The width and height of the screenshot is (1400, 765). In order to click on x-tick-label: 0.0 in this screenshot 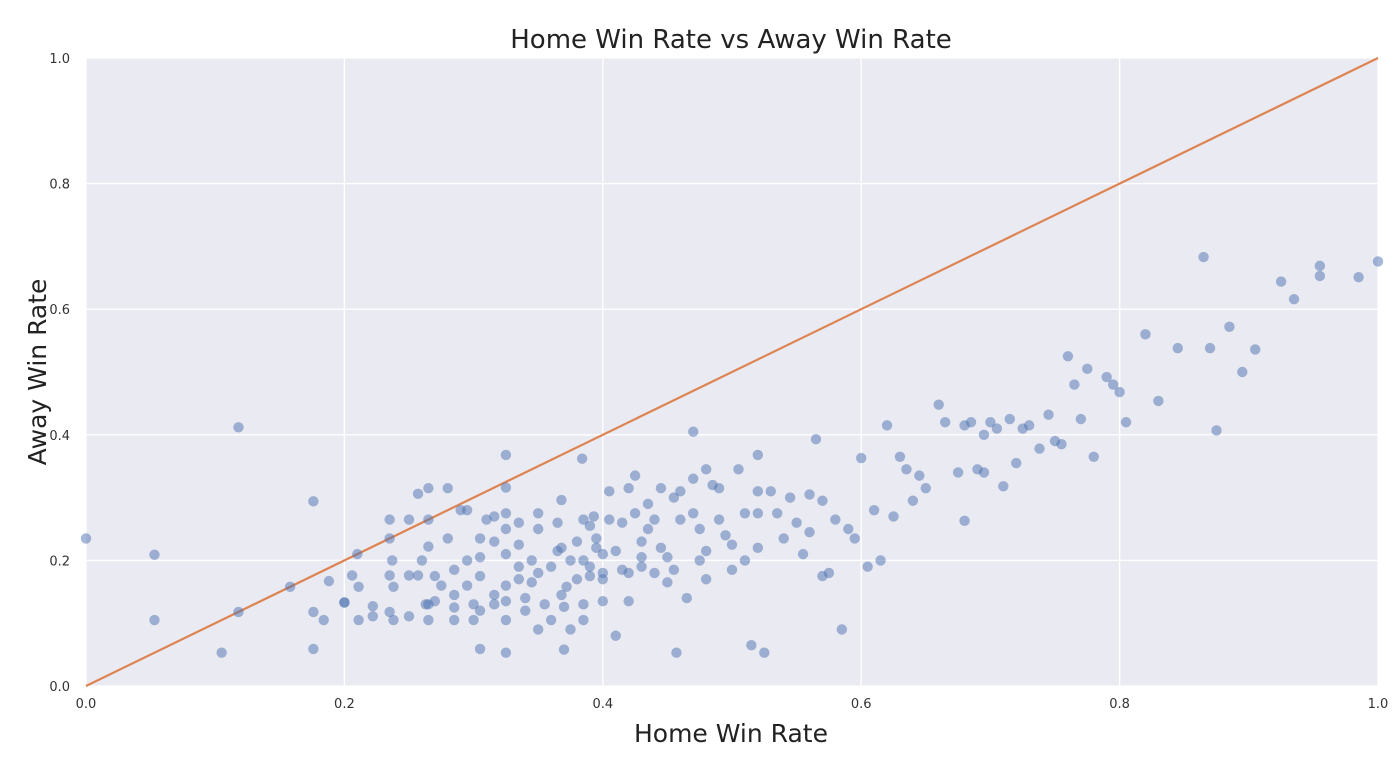, I will do `click(86, 704)`.